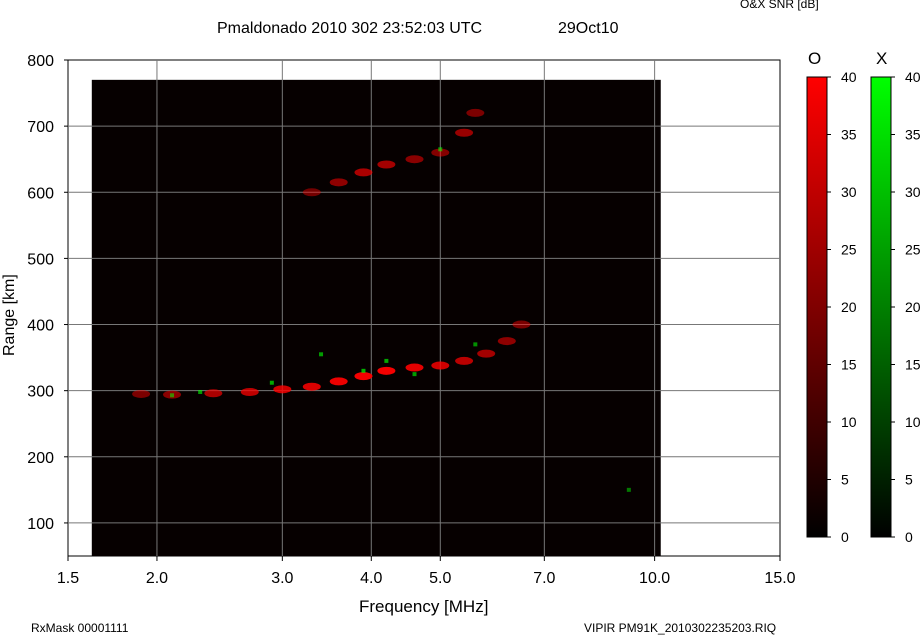 This screenshot has height=636, width=922. I want to click on x-tick-label: 5.0, so click(440, 578).